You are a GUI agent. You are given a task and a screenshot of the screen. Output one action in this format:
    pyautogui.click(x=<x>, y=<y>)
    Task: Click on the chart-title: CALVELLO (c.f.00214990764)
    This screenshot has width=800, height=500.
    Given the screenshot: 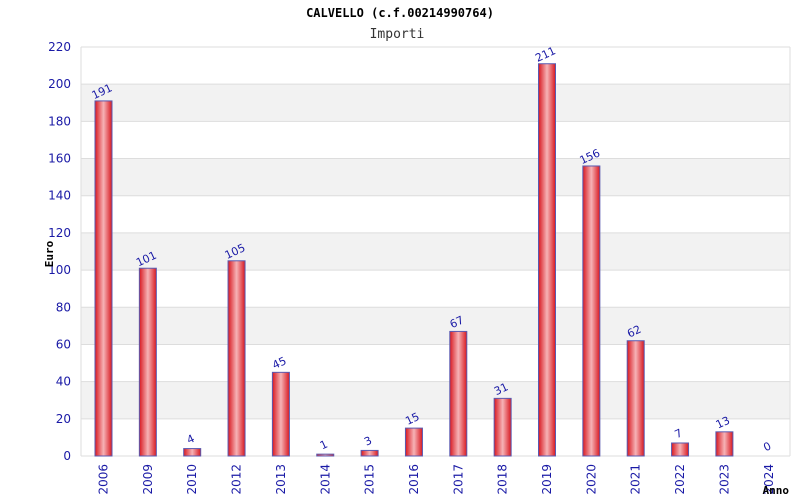 What is the action you would take?
    pyautogui.click(x=400, y=13)
    